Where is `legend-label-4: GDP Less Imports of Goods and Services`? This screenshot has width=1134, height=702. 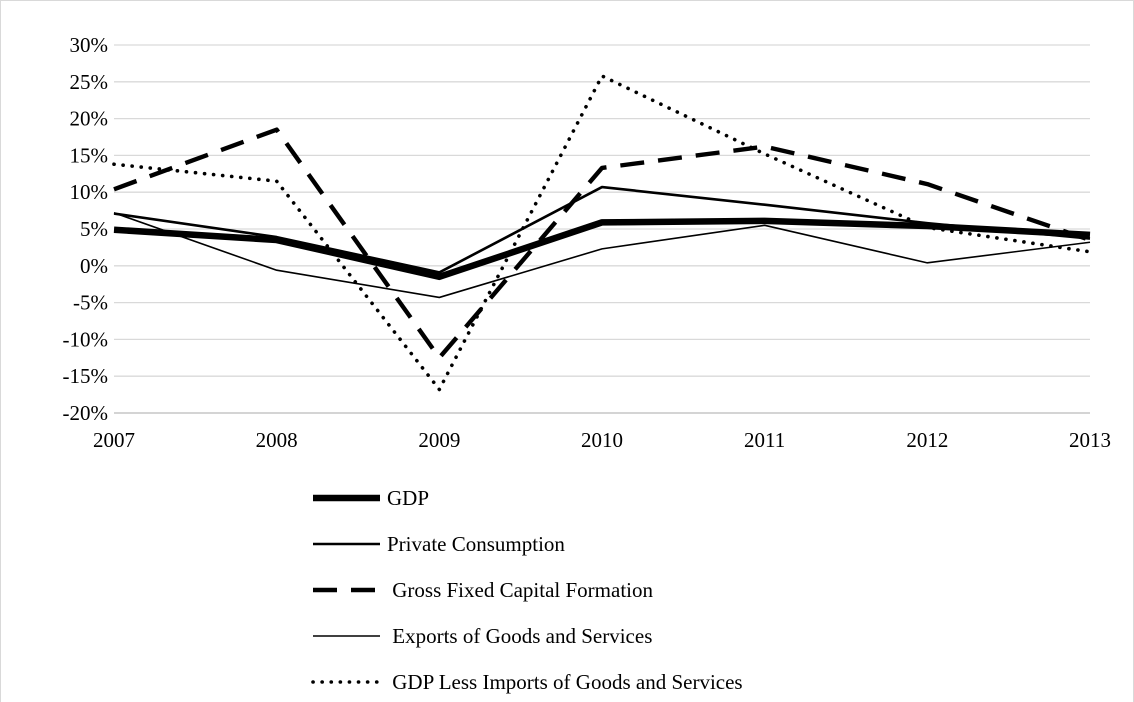
legend-label-4: GDP Less Imports of Goods and Services is located at coordinates (565, 682).